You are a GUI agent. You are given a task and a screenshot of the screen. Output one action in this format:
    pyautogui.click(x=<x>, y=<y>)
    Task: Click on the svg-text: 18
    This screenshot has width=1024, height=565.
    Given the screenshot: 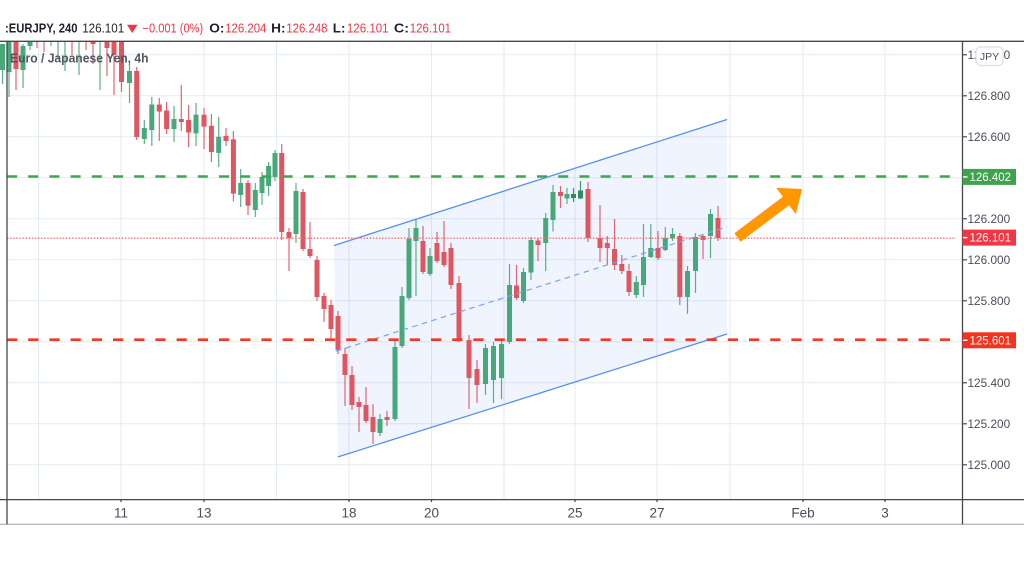 What is the action you would take?
    pyautogui.click(x=348, y=512)
    